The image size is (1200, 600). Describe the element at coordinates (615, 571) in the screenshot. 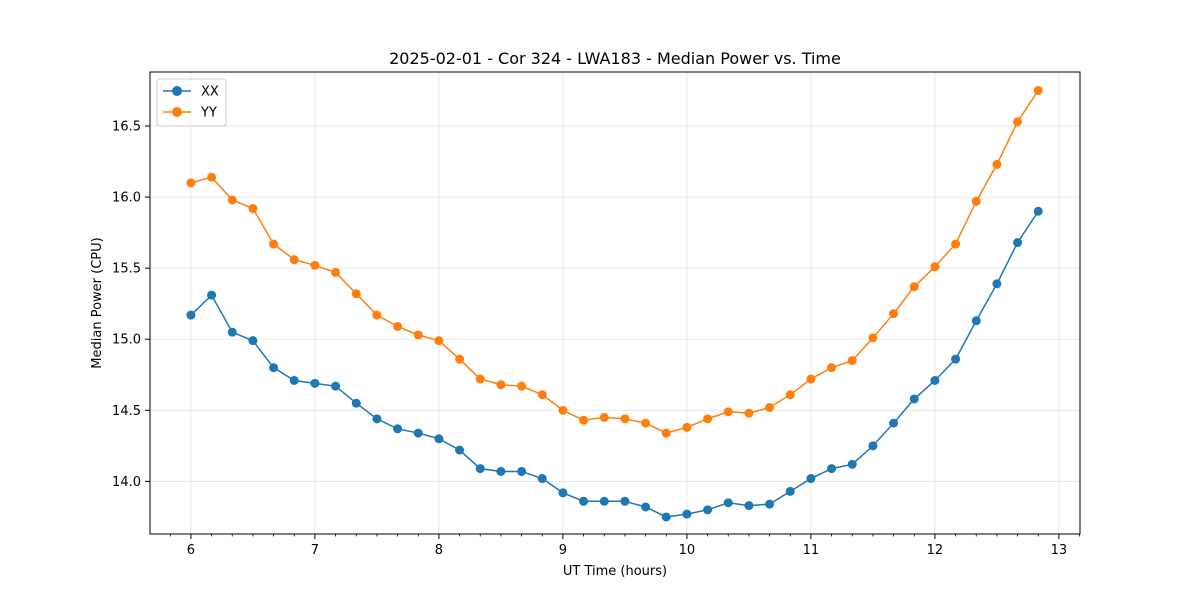

I see `x-axis-label: UT Time (hours)` at that location.